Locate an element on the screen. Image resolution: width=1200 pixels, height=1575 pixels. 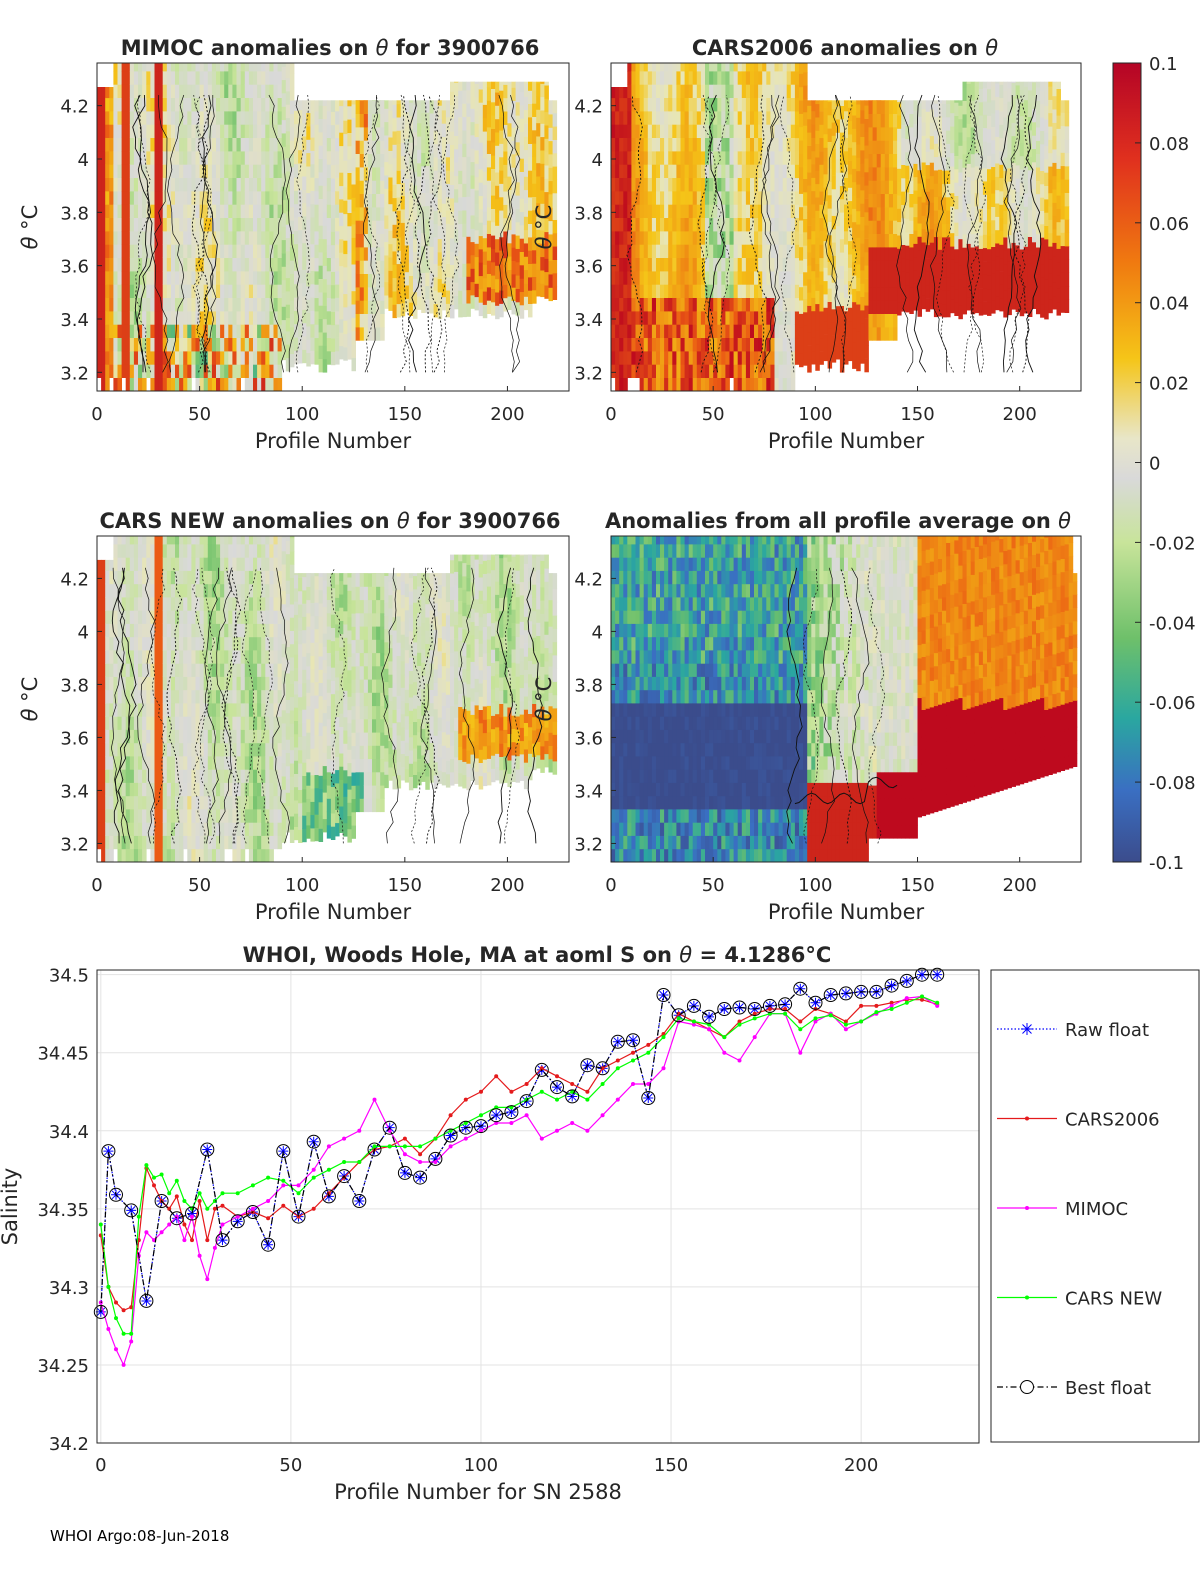
x-tick-label: 100 is located at coordinates (815, 414).